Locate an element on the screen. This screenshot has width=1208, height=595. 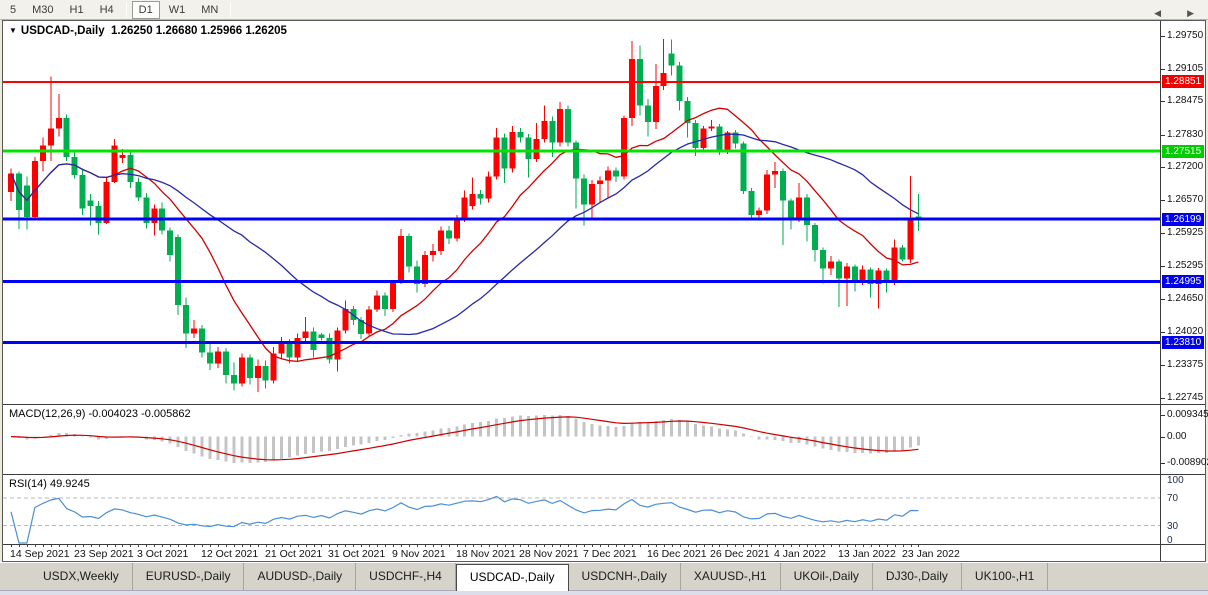
rsi-level-label: 0 is located at coordinates (1170, 540).